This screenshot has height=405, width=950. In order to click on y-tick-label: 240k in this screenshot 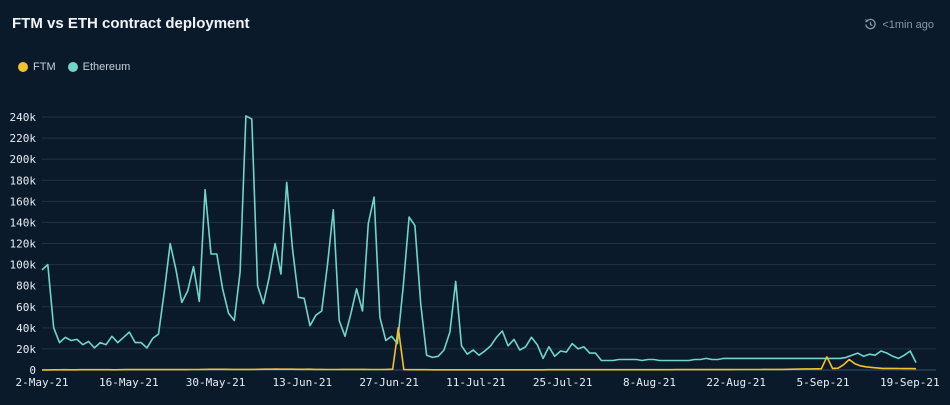, I will do `click(23, 117)`.